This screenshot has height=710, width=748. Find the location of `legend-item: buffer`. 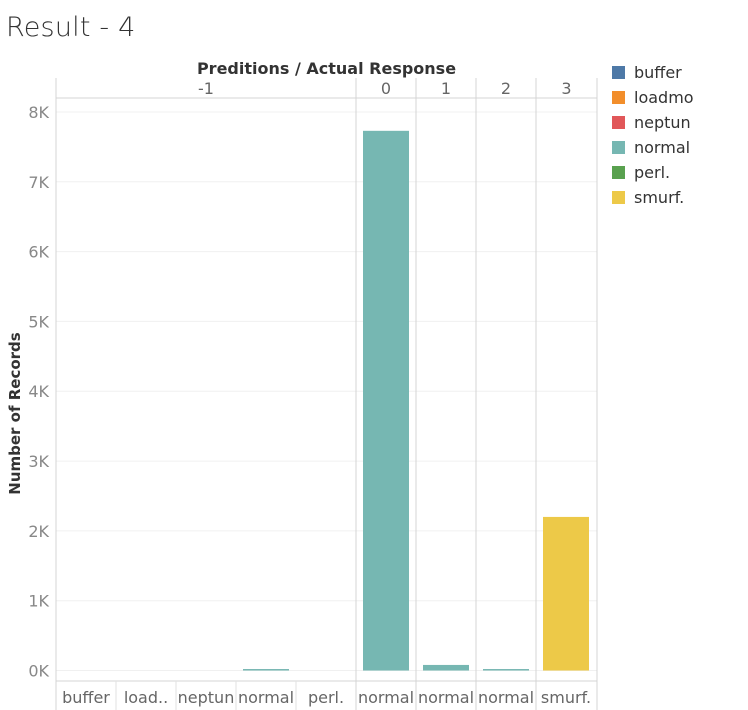

legend-item: buffer is located at coordinates (653, 72).